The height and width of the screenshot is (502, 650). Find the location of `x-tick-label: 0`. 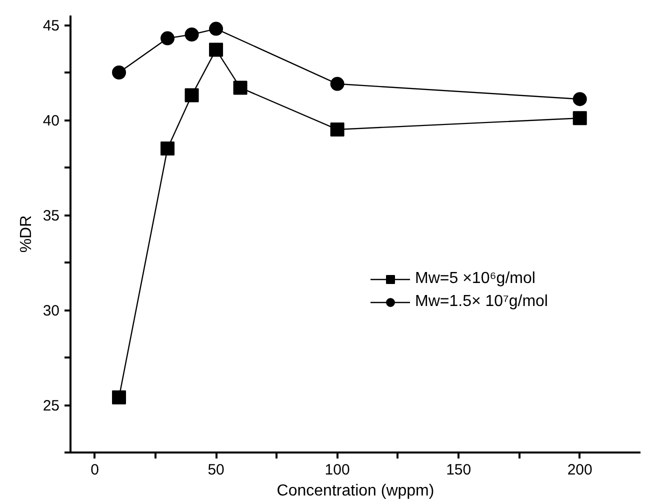

x-tick-label: 0 is located at coordinates (94, 470).